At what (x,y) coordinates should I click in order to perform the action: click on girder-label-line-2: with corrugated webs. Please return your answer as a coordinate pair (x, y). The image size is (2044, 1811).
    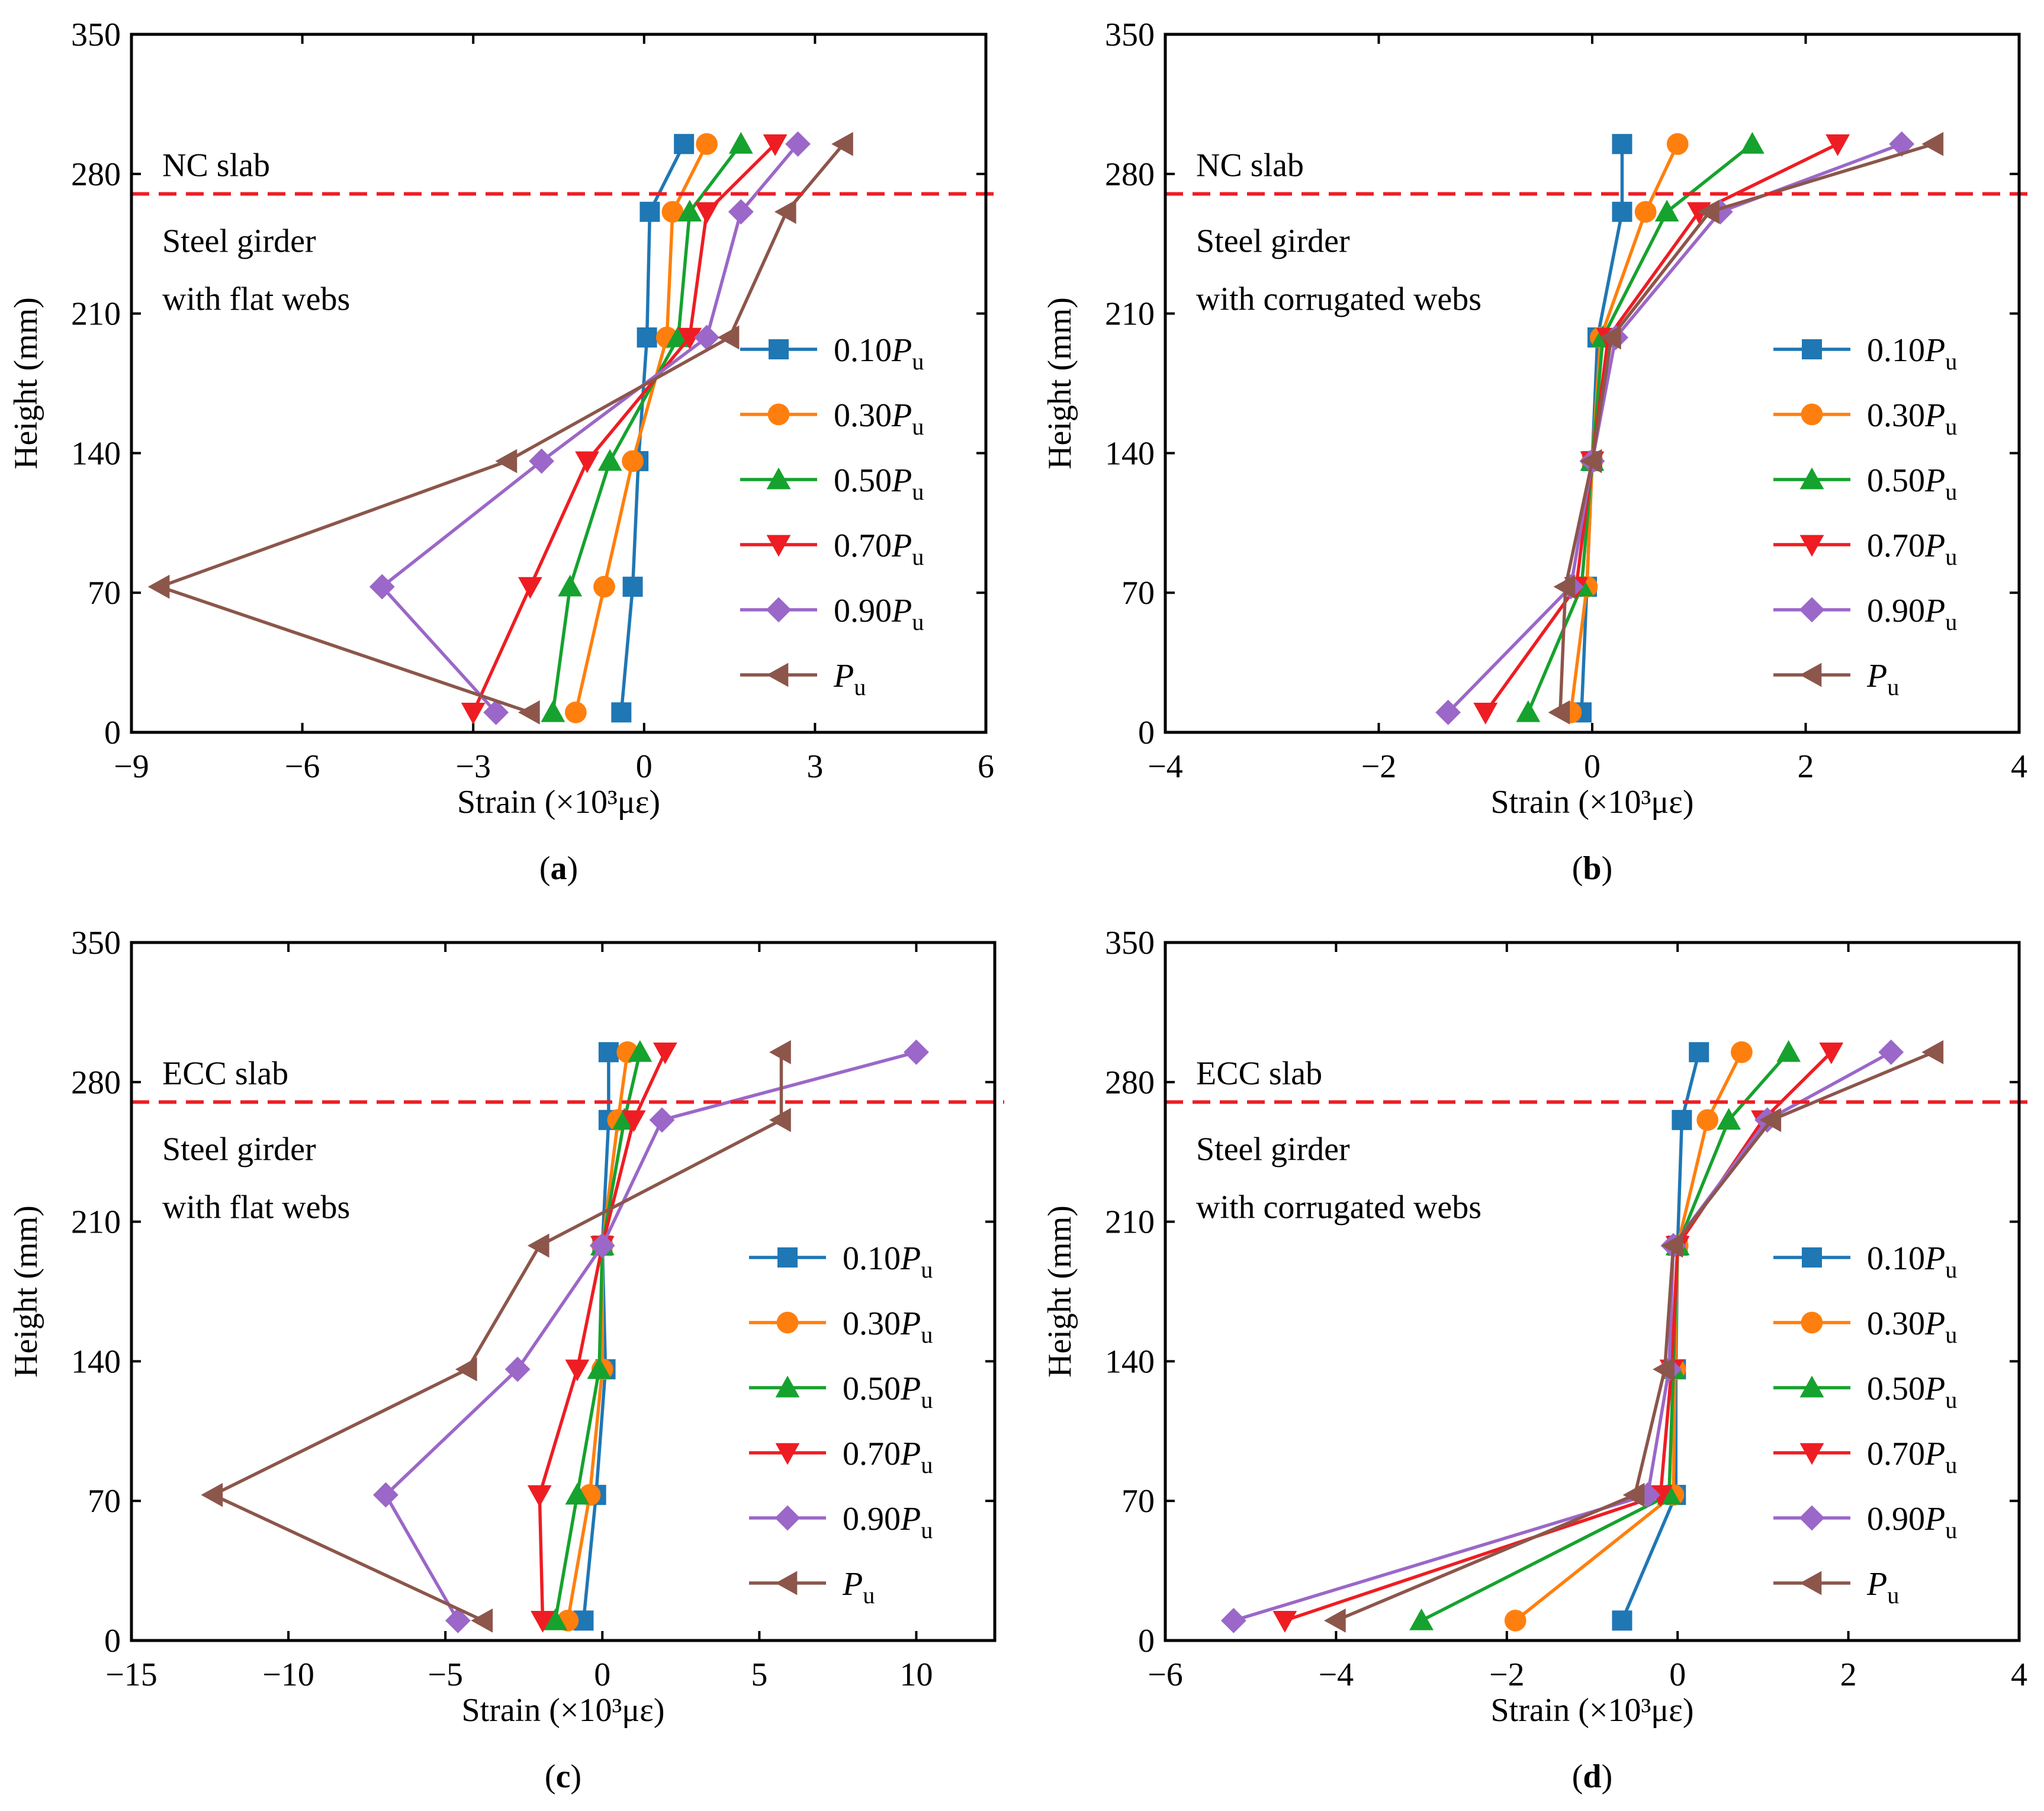
    Looking at the image, I should click on (1339, 1207).